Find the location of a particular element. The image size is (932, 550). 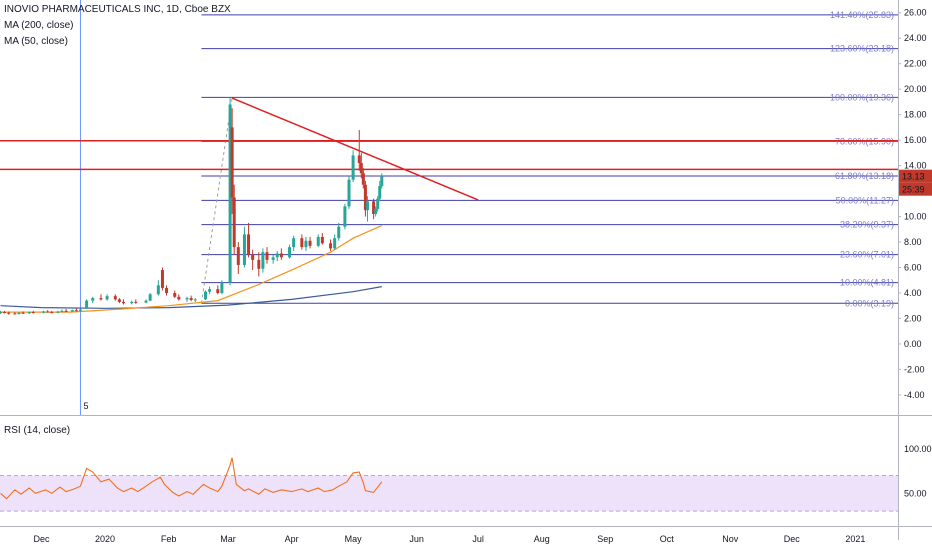

time-tick-label: Aug is located at coordinates (542, 539).